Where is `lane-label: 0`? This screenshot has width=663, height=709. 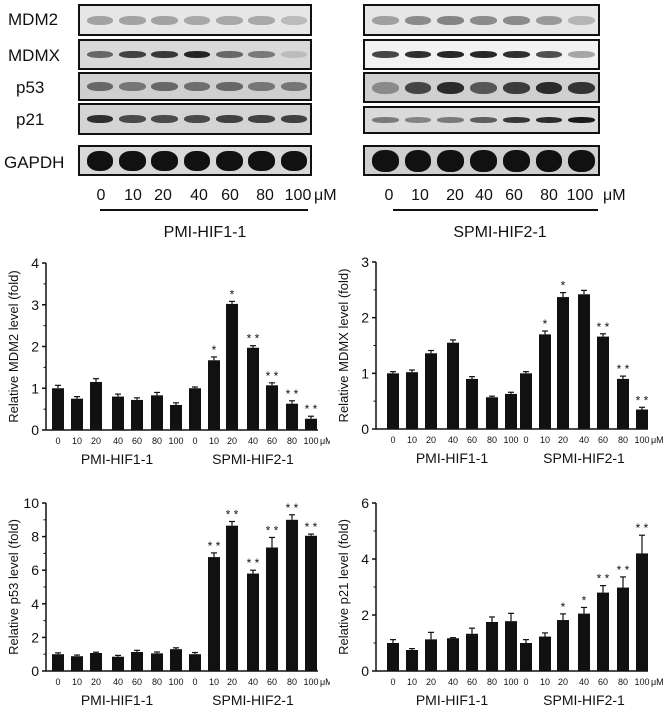 lane-label: 0 is located at coordinates (101, 195).